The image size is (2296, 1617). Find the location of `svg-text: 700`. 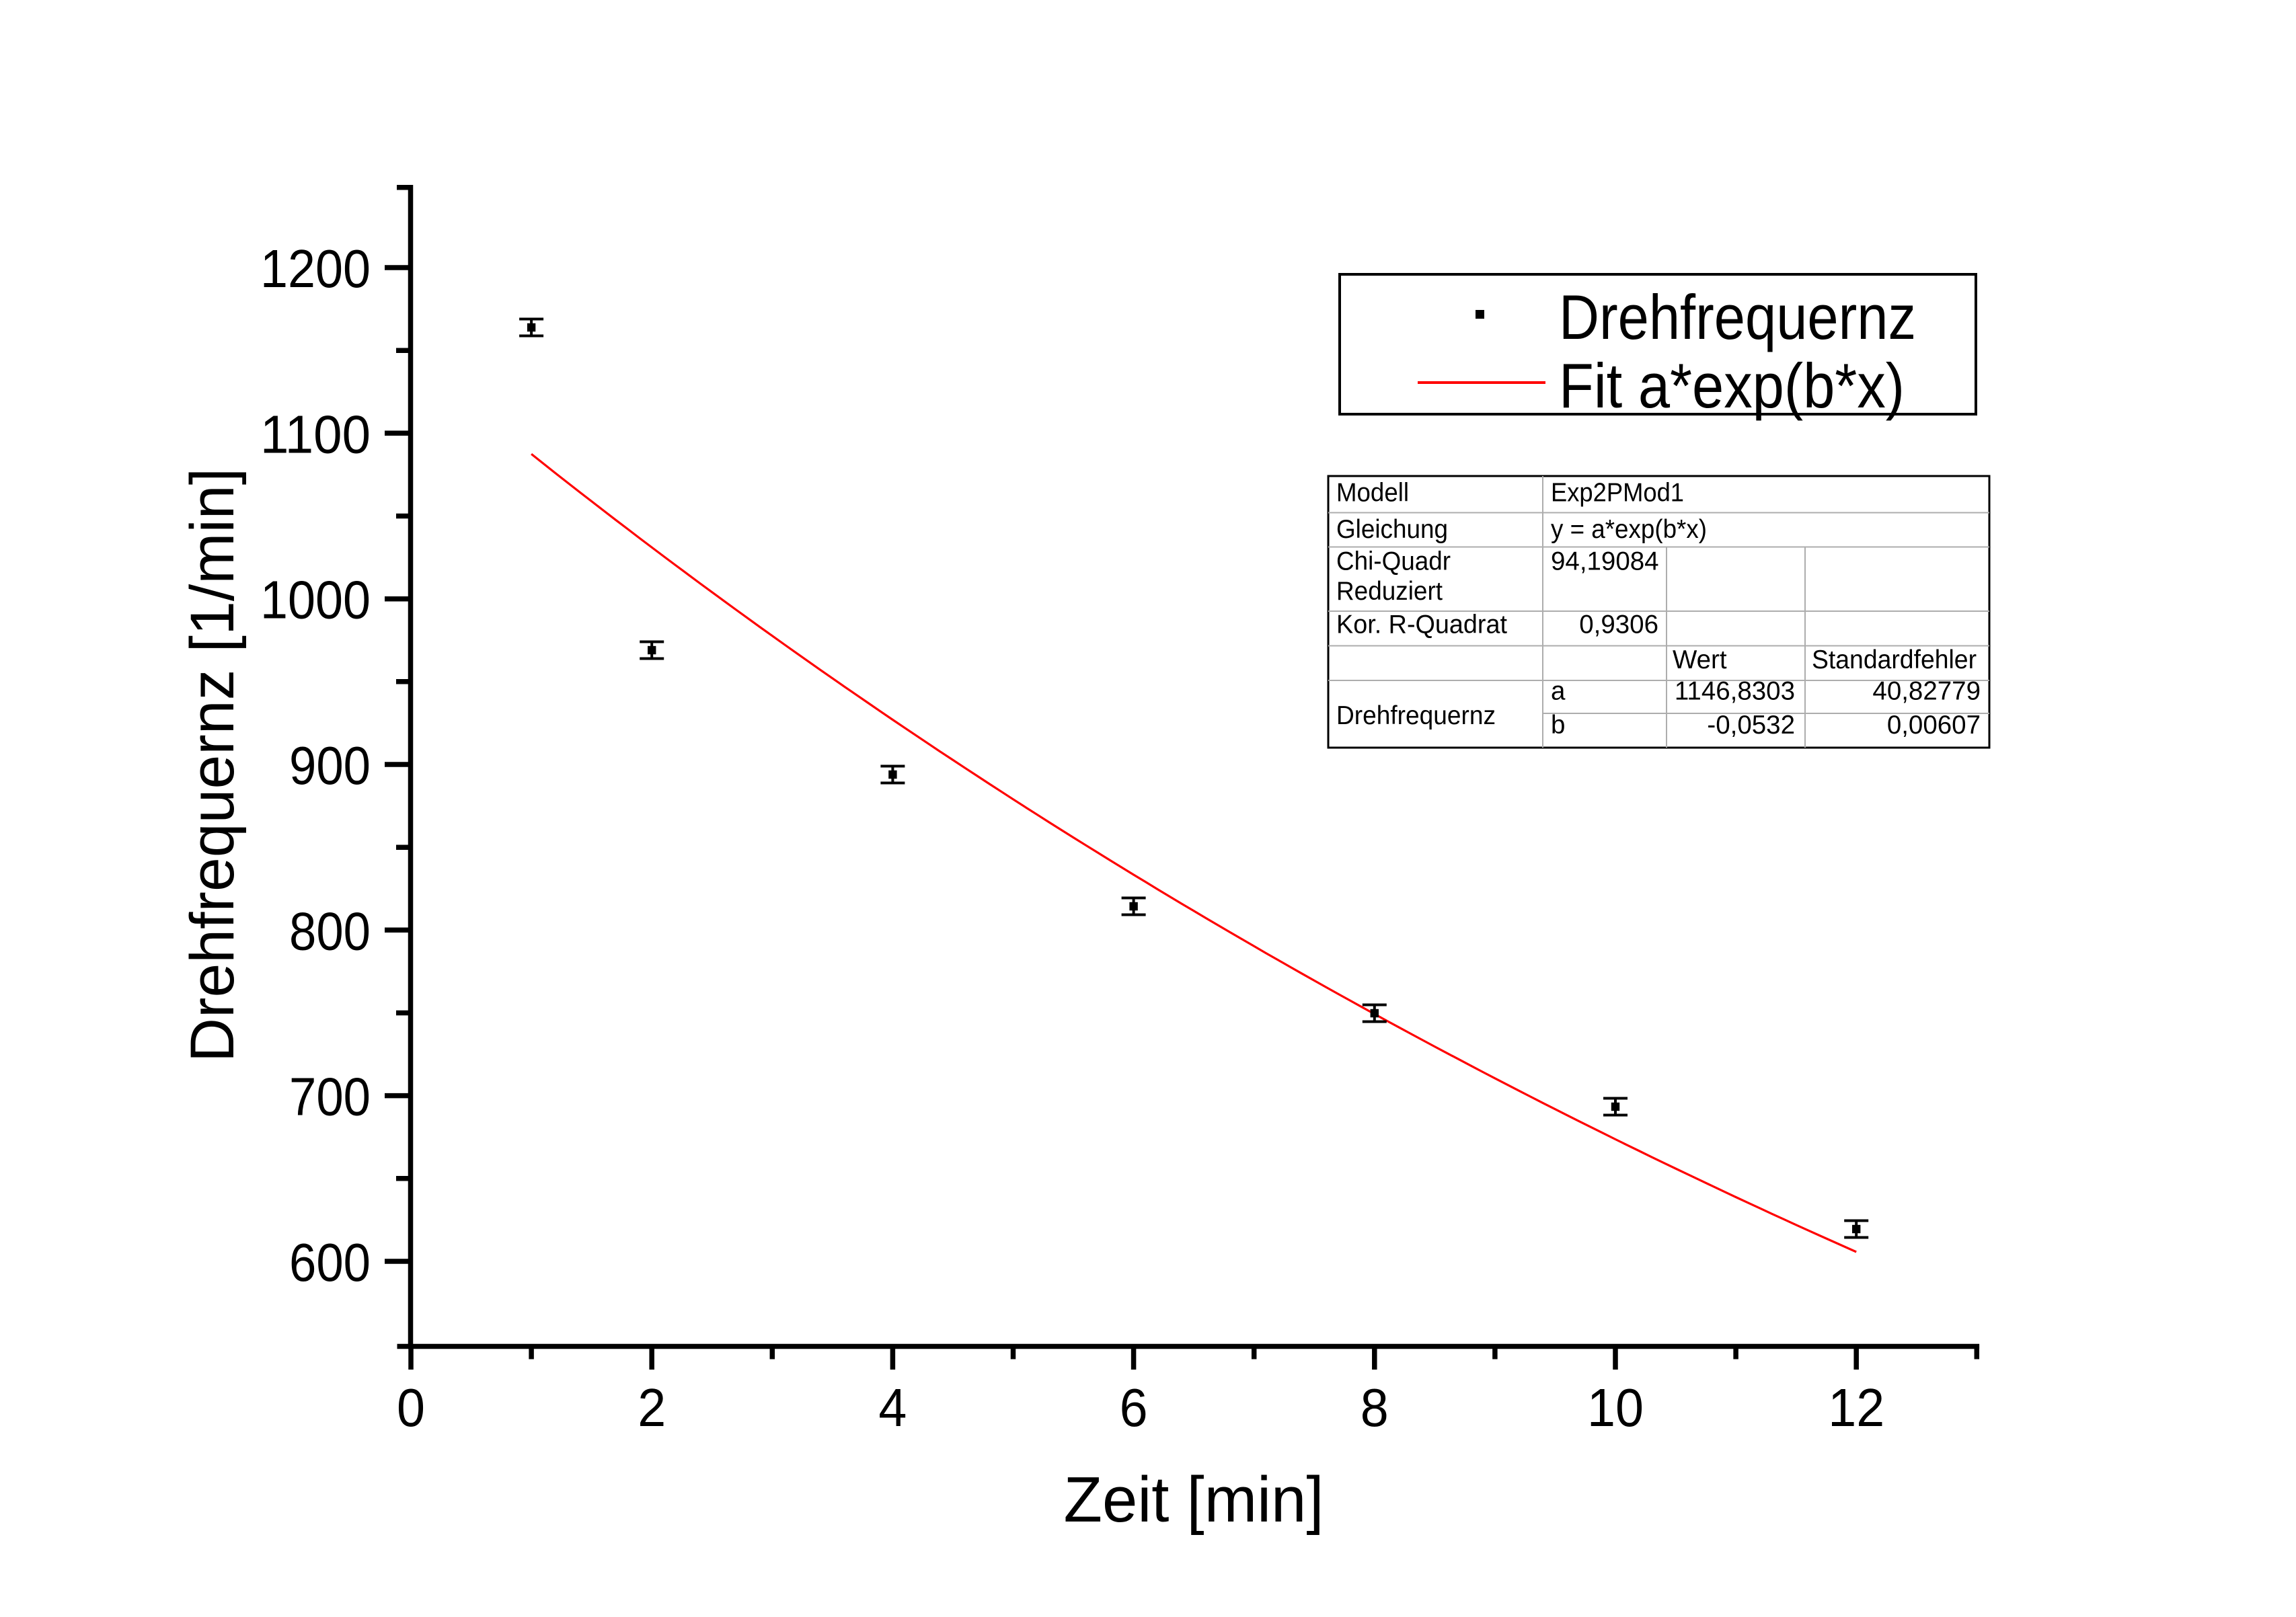

svg-text: 700 is located at coordinates (330, 1097).